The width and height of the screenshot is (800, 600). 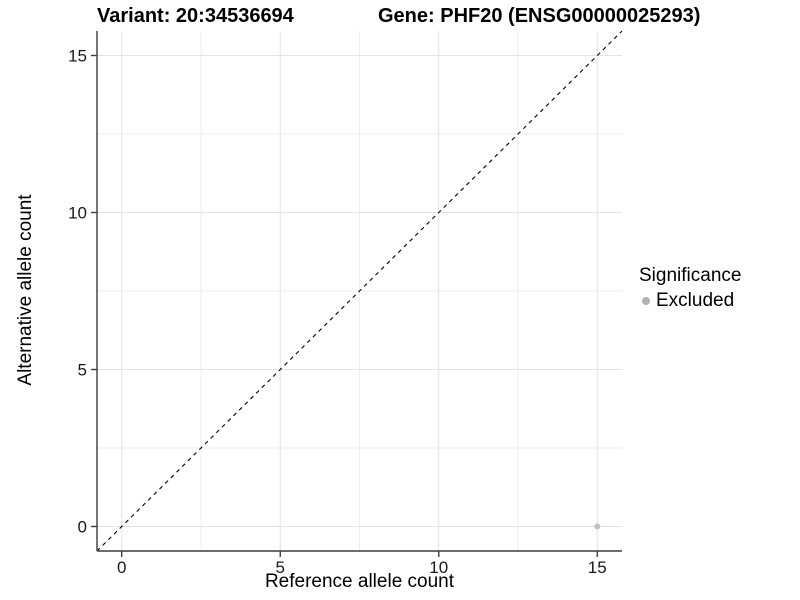 I want to click on y-axis-title: Alternative allele count, so click(x=25, y=290).